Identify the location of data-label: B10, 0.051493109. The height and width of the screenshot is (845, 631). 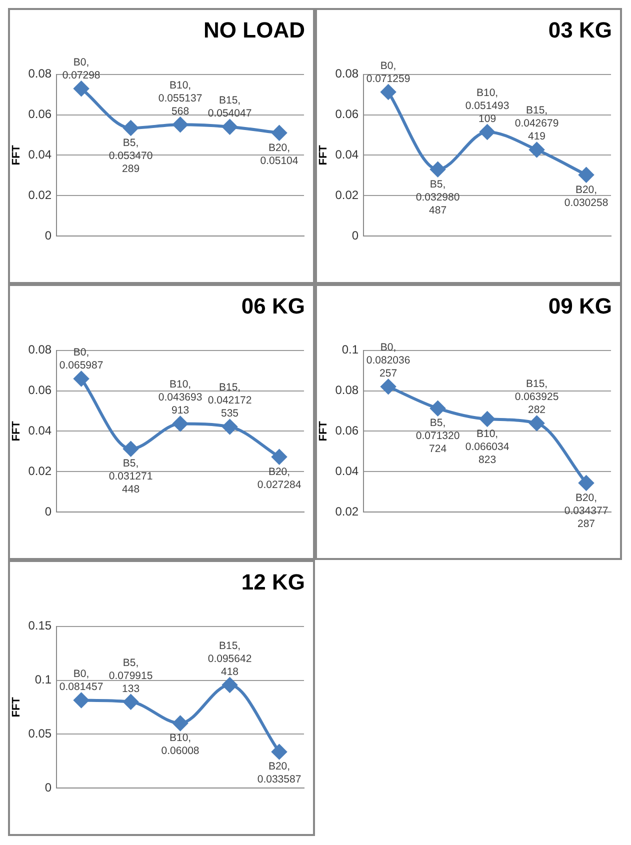
(487, 105).